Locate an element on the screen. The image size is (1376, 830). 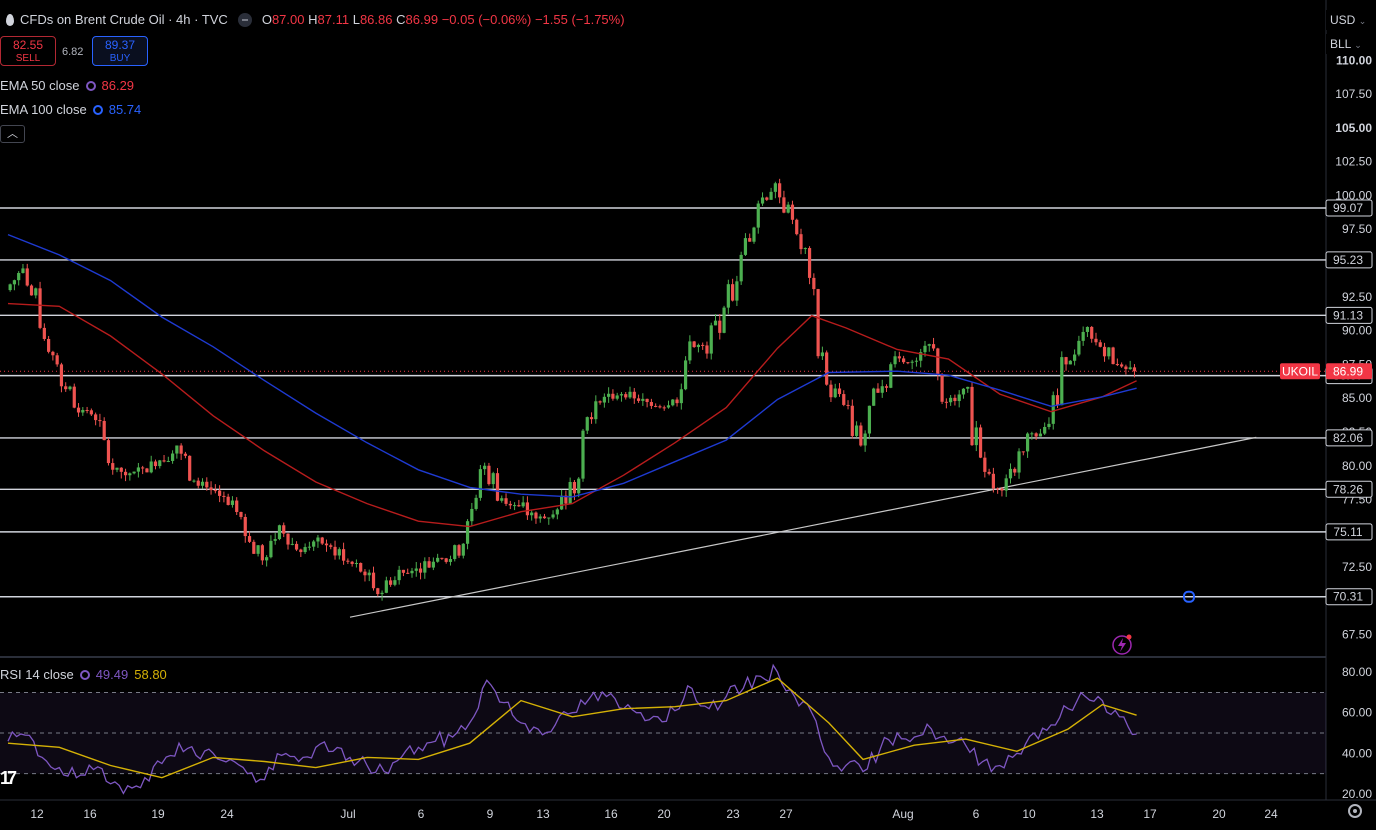
ema50-settings-icon is located at coordinates (90, 85).